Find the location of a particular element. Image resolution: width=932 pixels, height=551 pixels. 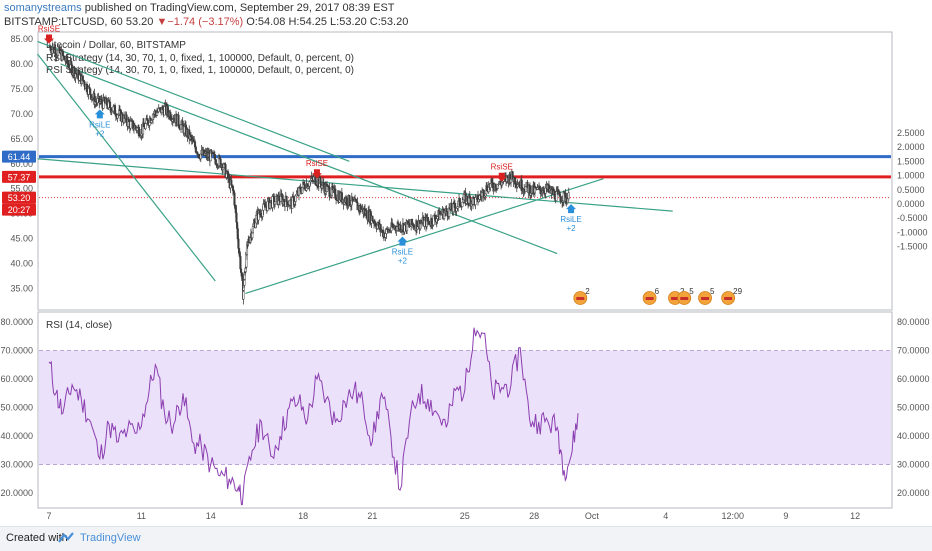

price-pane-title: Litecoin / Dollar, 60, BITSTAMP is located at coordinates (116, 45).